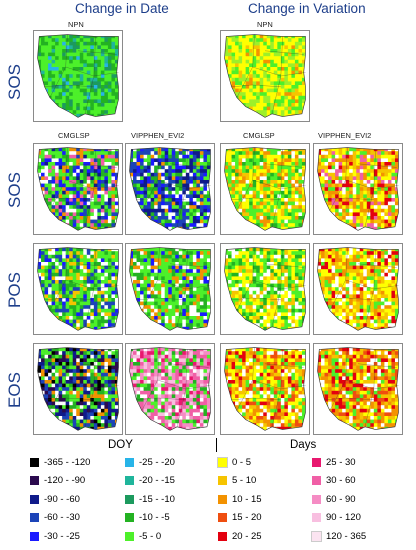 This screenshot has height=550, width=416. I want to click on map-vipphen-eos-date, so click(170, 389).